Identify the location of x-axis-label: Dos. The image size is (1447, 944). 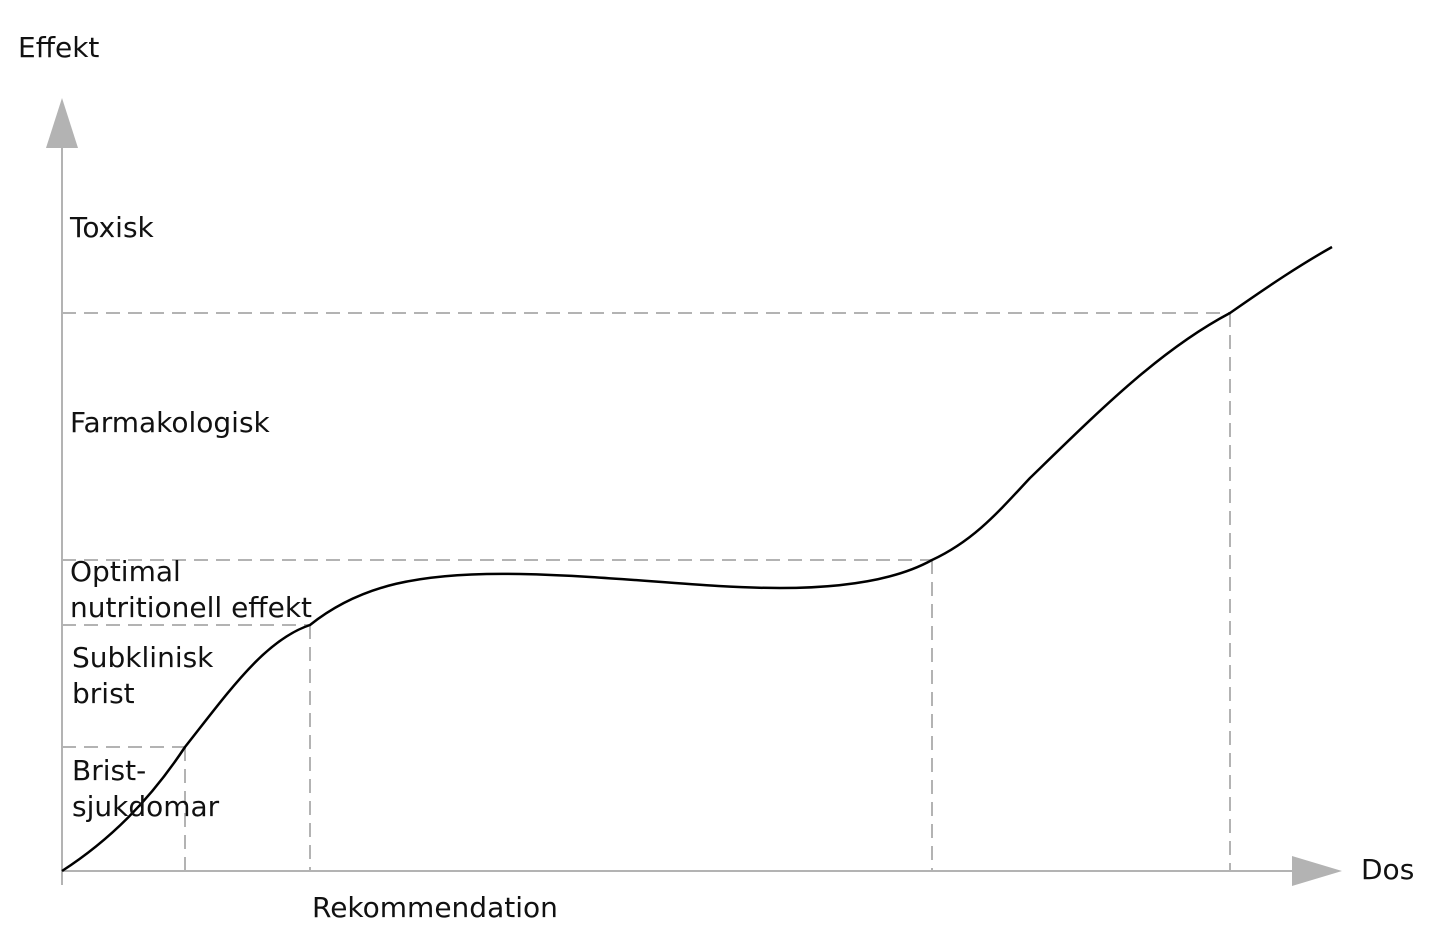
(1388, 869).